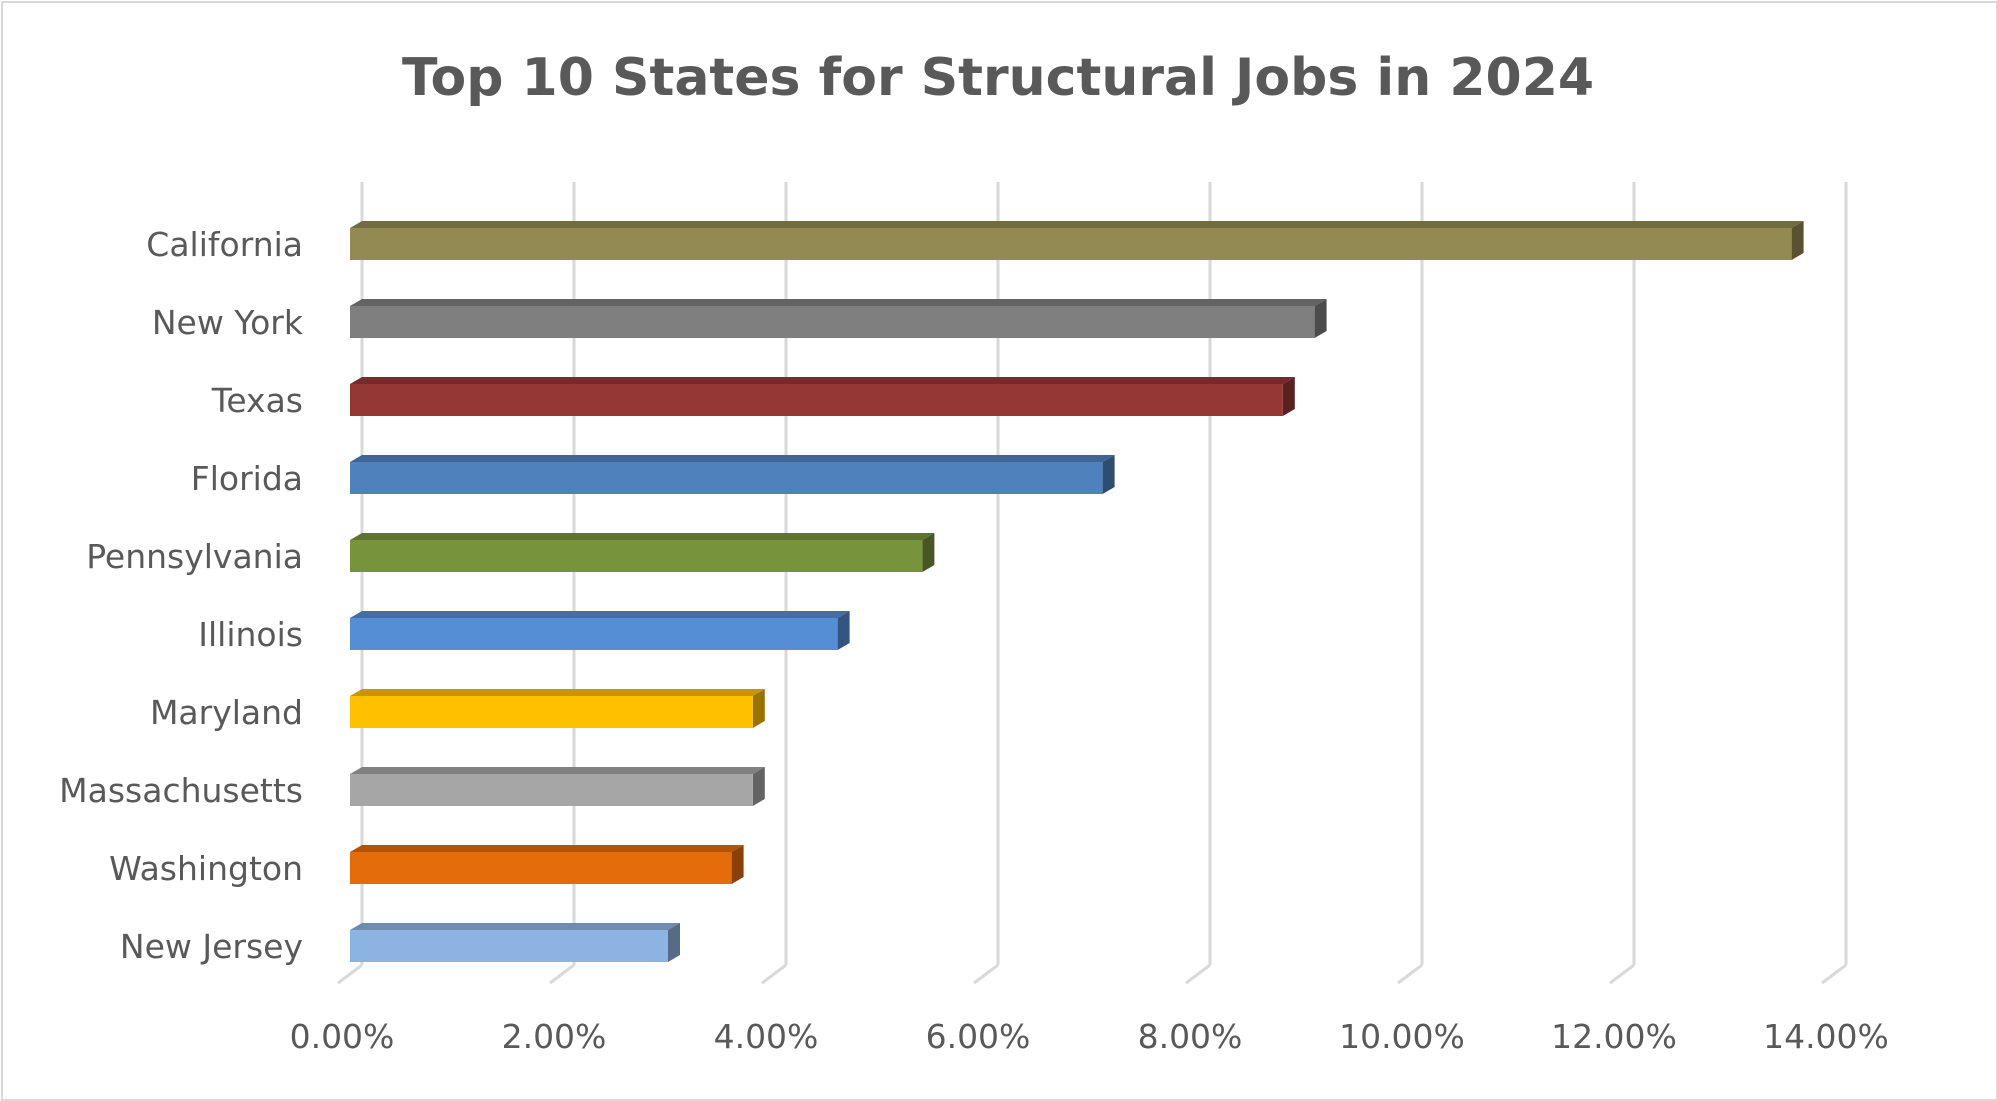  What do you see at coordinates (257, 400) in the screenshot?
I see `category-label: Texas` at bounding box center [257, 400].